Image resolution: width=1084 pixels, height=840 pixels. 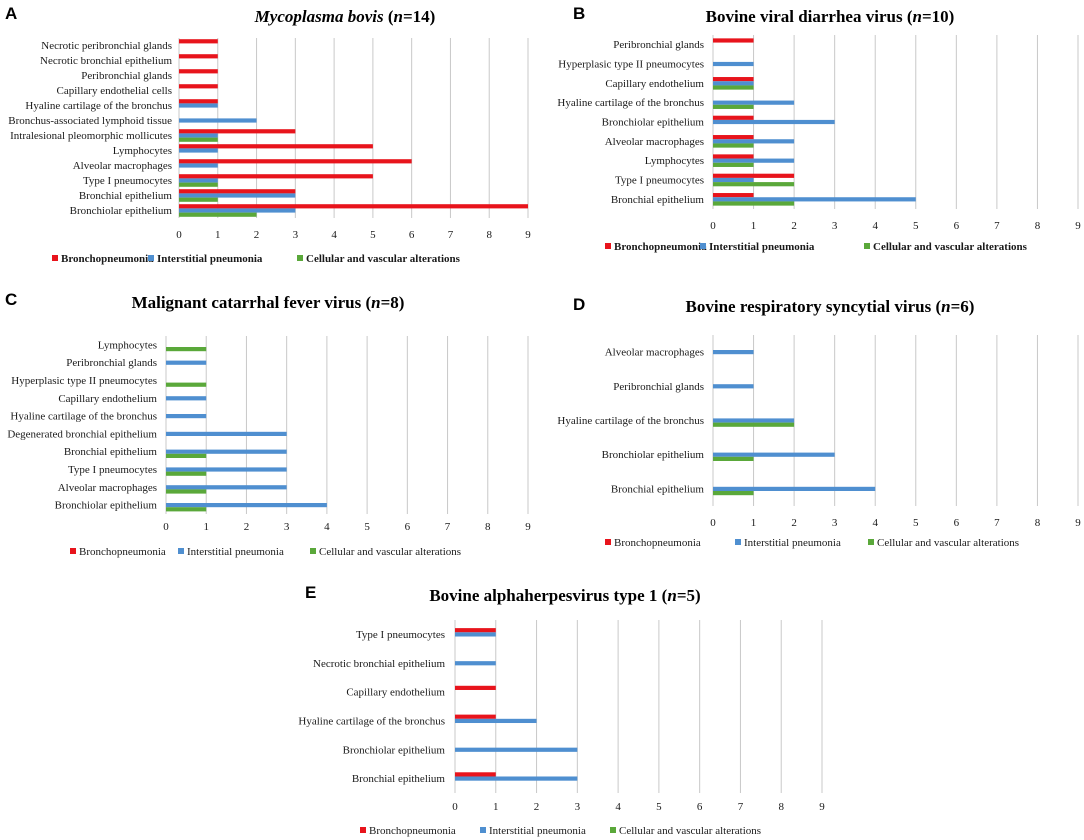 What do you see at coordinates (106, 46) in the screenshot?
I see `category-label: Necrotic peribronchial glands` at bounding box center [106, 46].